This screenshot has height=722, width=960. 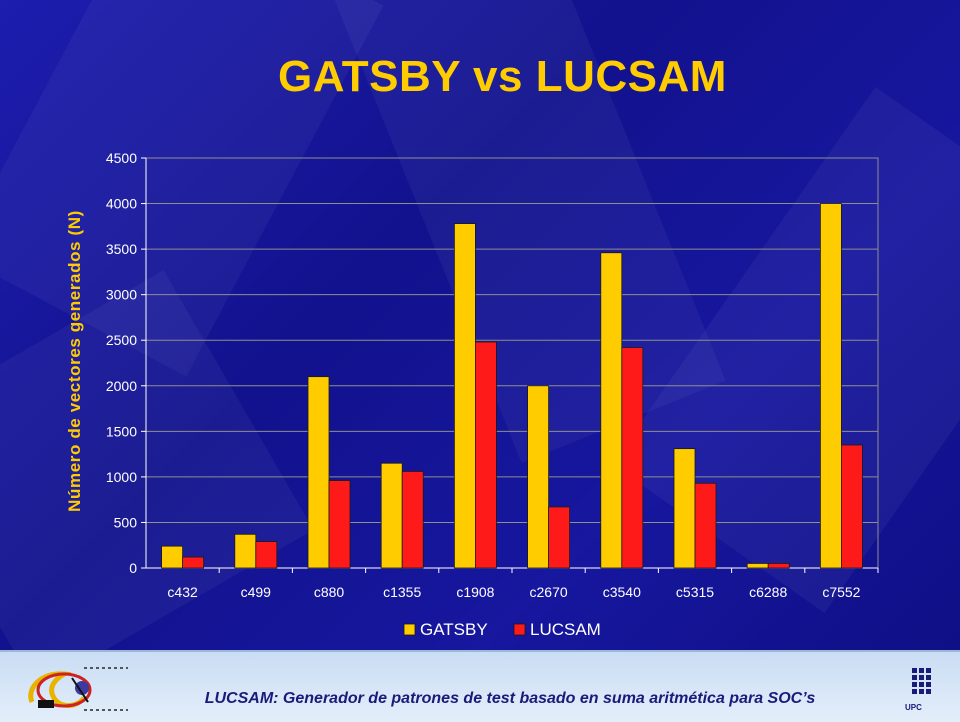 What do you see at coordinates (684, 508) in the screenshot?
I see `bar-gatsby-c5315` at bounding box center [684, 508].